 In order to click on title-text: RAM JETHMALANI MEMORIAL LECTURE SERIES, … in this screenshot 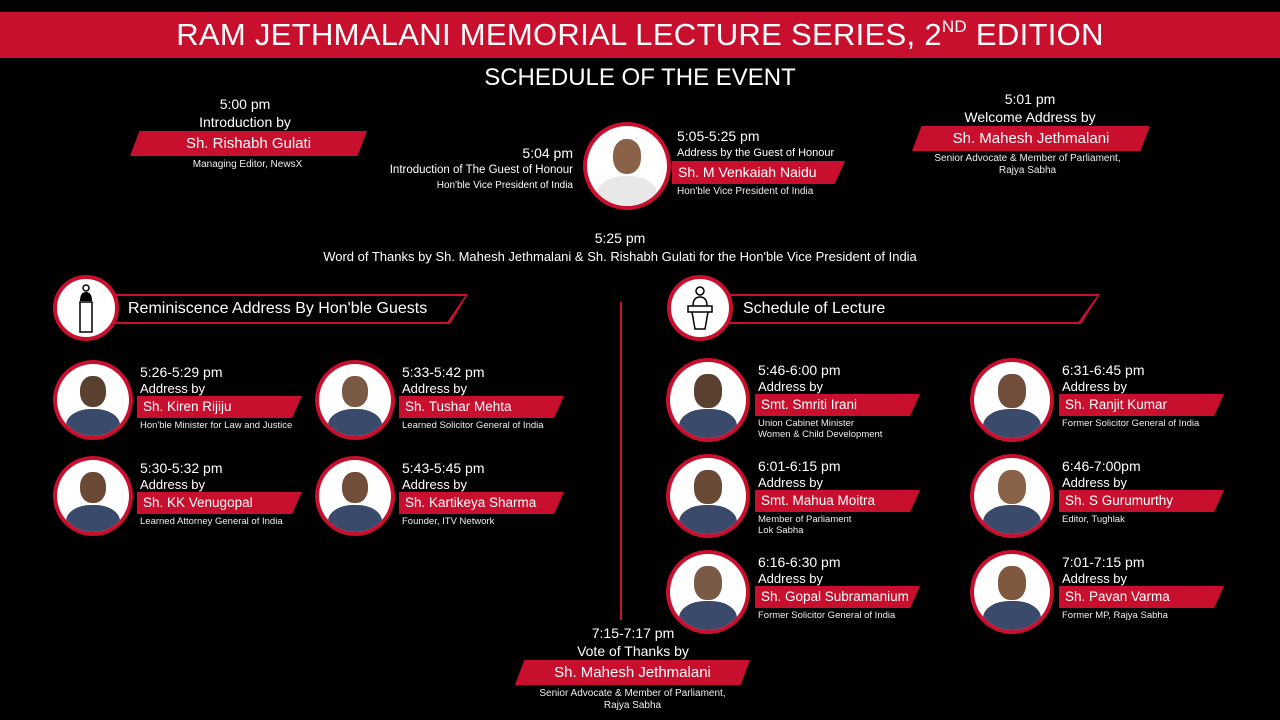, I will do `click(559, 34)`.